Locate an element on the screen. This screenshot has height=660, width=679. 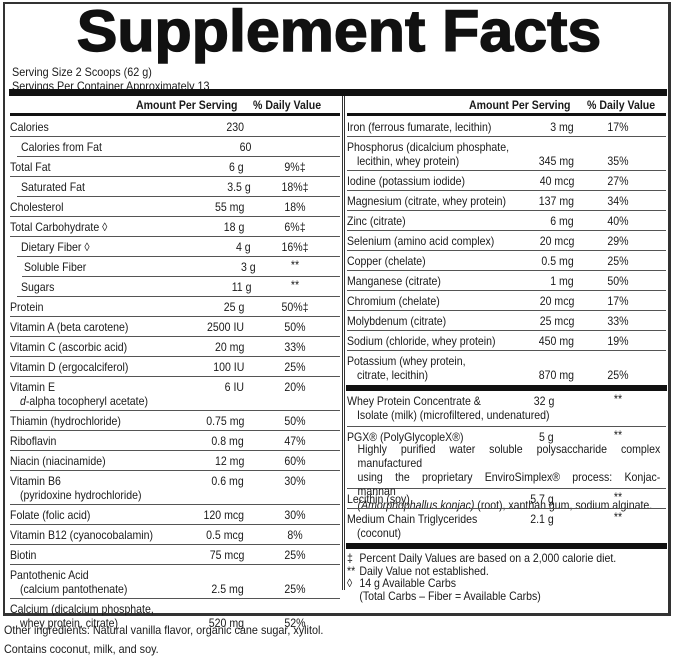
nutrient-row-vitamin-a: Vitamin A (beta carotene) 2500 IU 50% is located at coordinates (175, 327).